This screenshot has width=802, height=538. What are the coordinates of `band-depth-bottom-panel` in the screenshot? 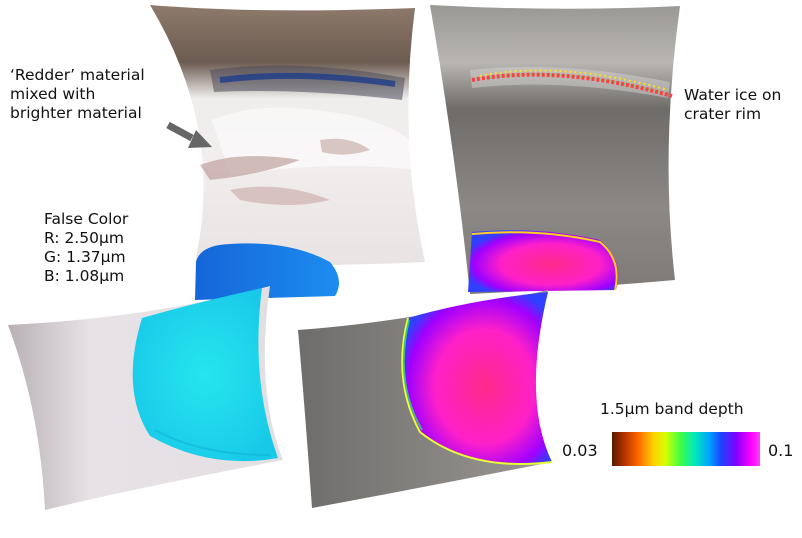 It's located at (425, 399).